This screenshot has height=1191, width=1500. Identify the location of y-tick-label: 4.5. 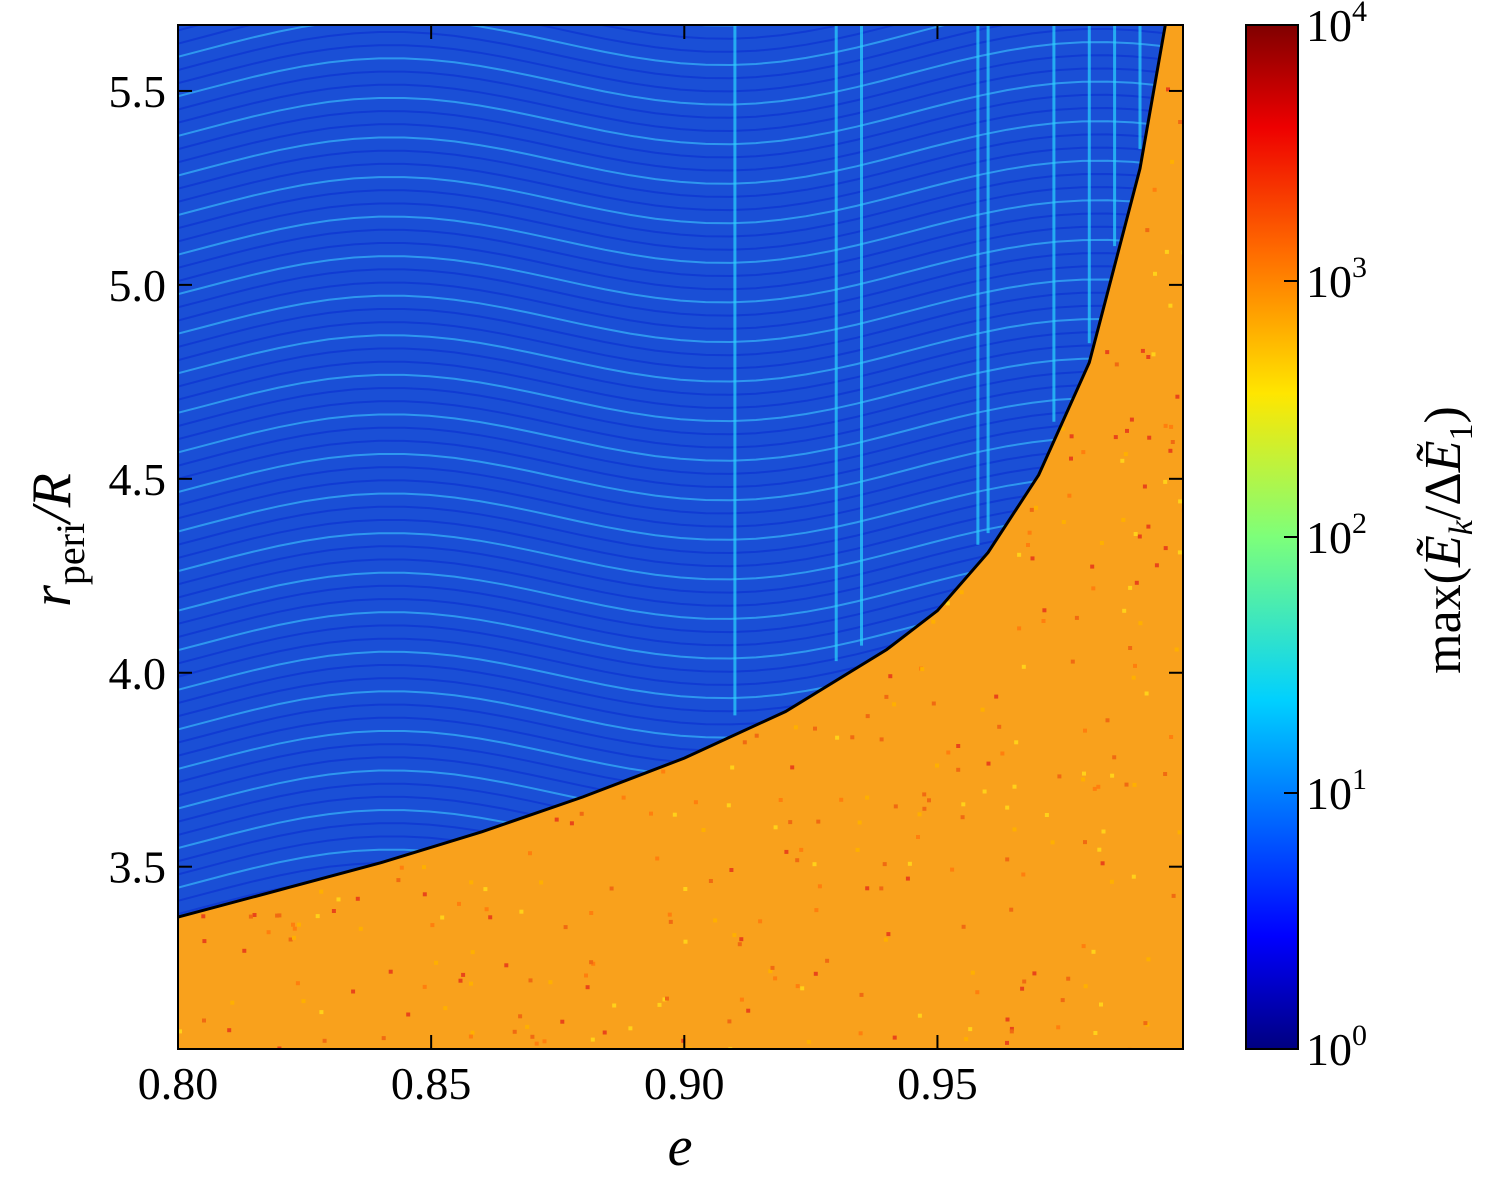
(138, 479).